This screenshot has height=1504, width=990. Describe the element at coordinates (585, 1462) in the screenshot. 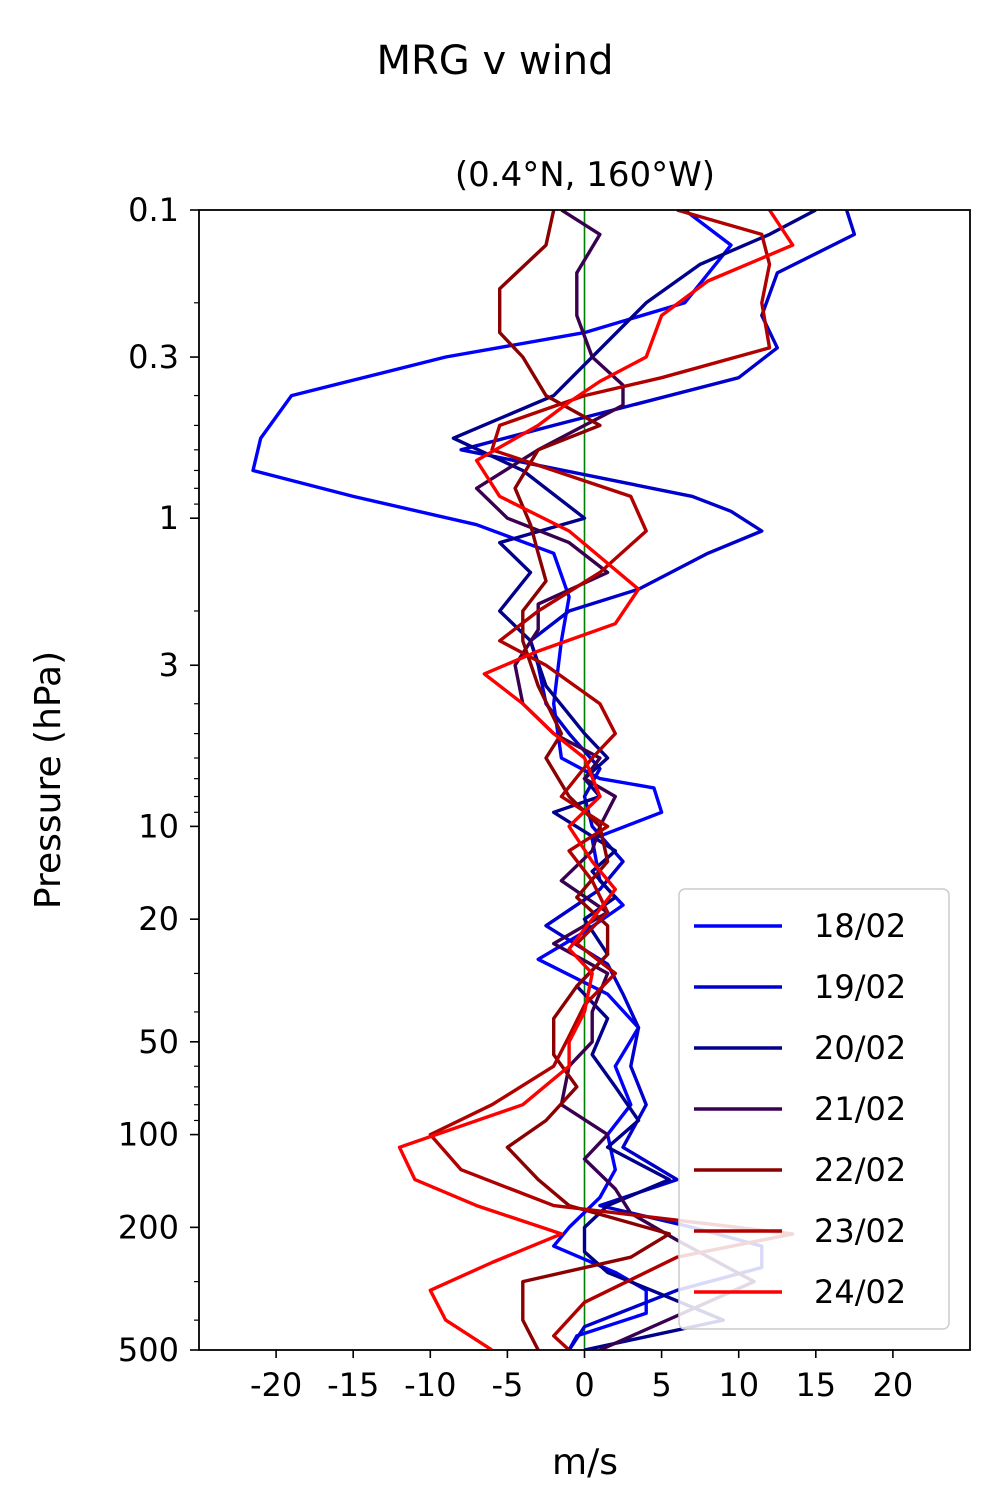

I see `x-axis-label: m/s` at that location.